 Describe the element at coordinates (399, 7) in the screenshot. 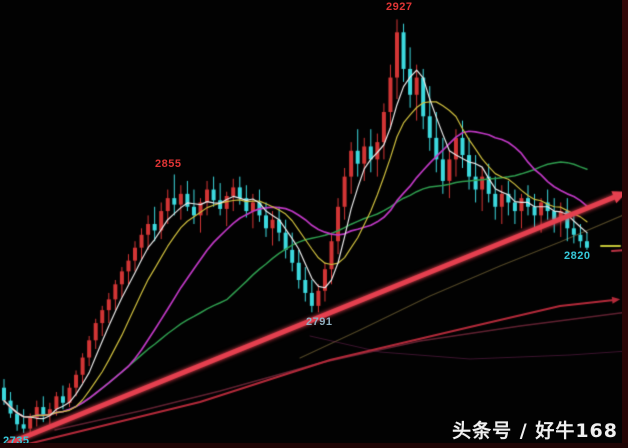

I see `price-label-peak-2927: 2927` at that location.